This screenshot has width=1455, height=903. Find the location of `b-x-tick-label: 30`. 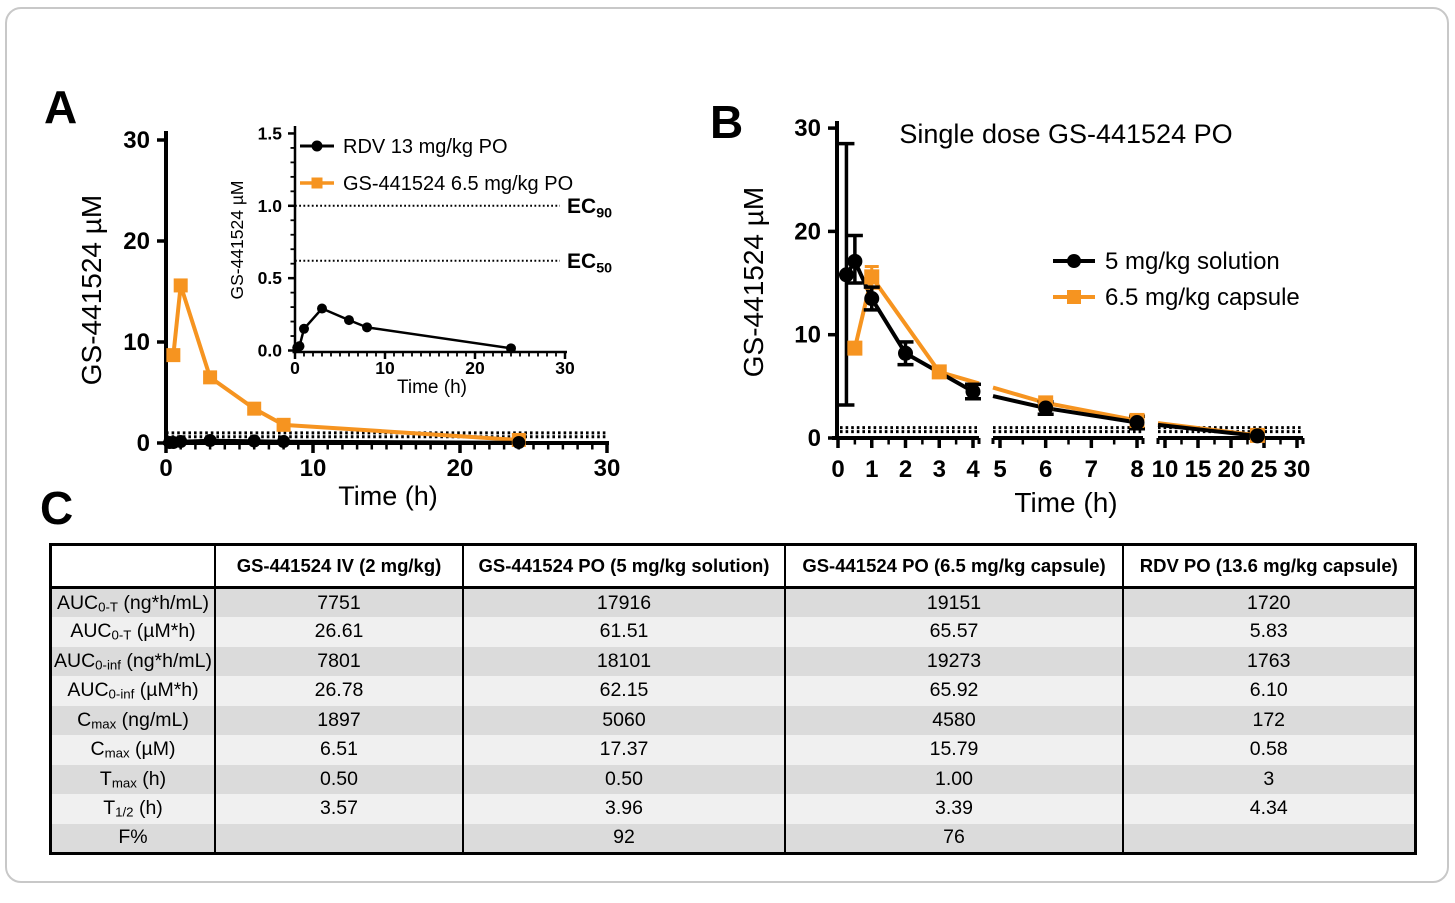

b-x-tick-label: 30 is located at coordinates (1297, 469).